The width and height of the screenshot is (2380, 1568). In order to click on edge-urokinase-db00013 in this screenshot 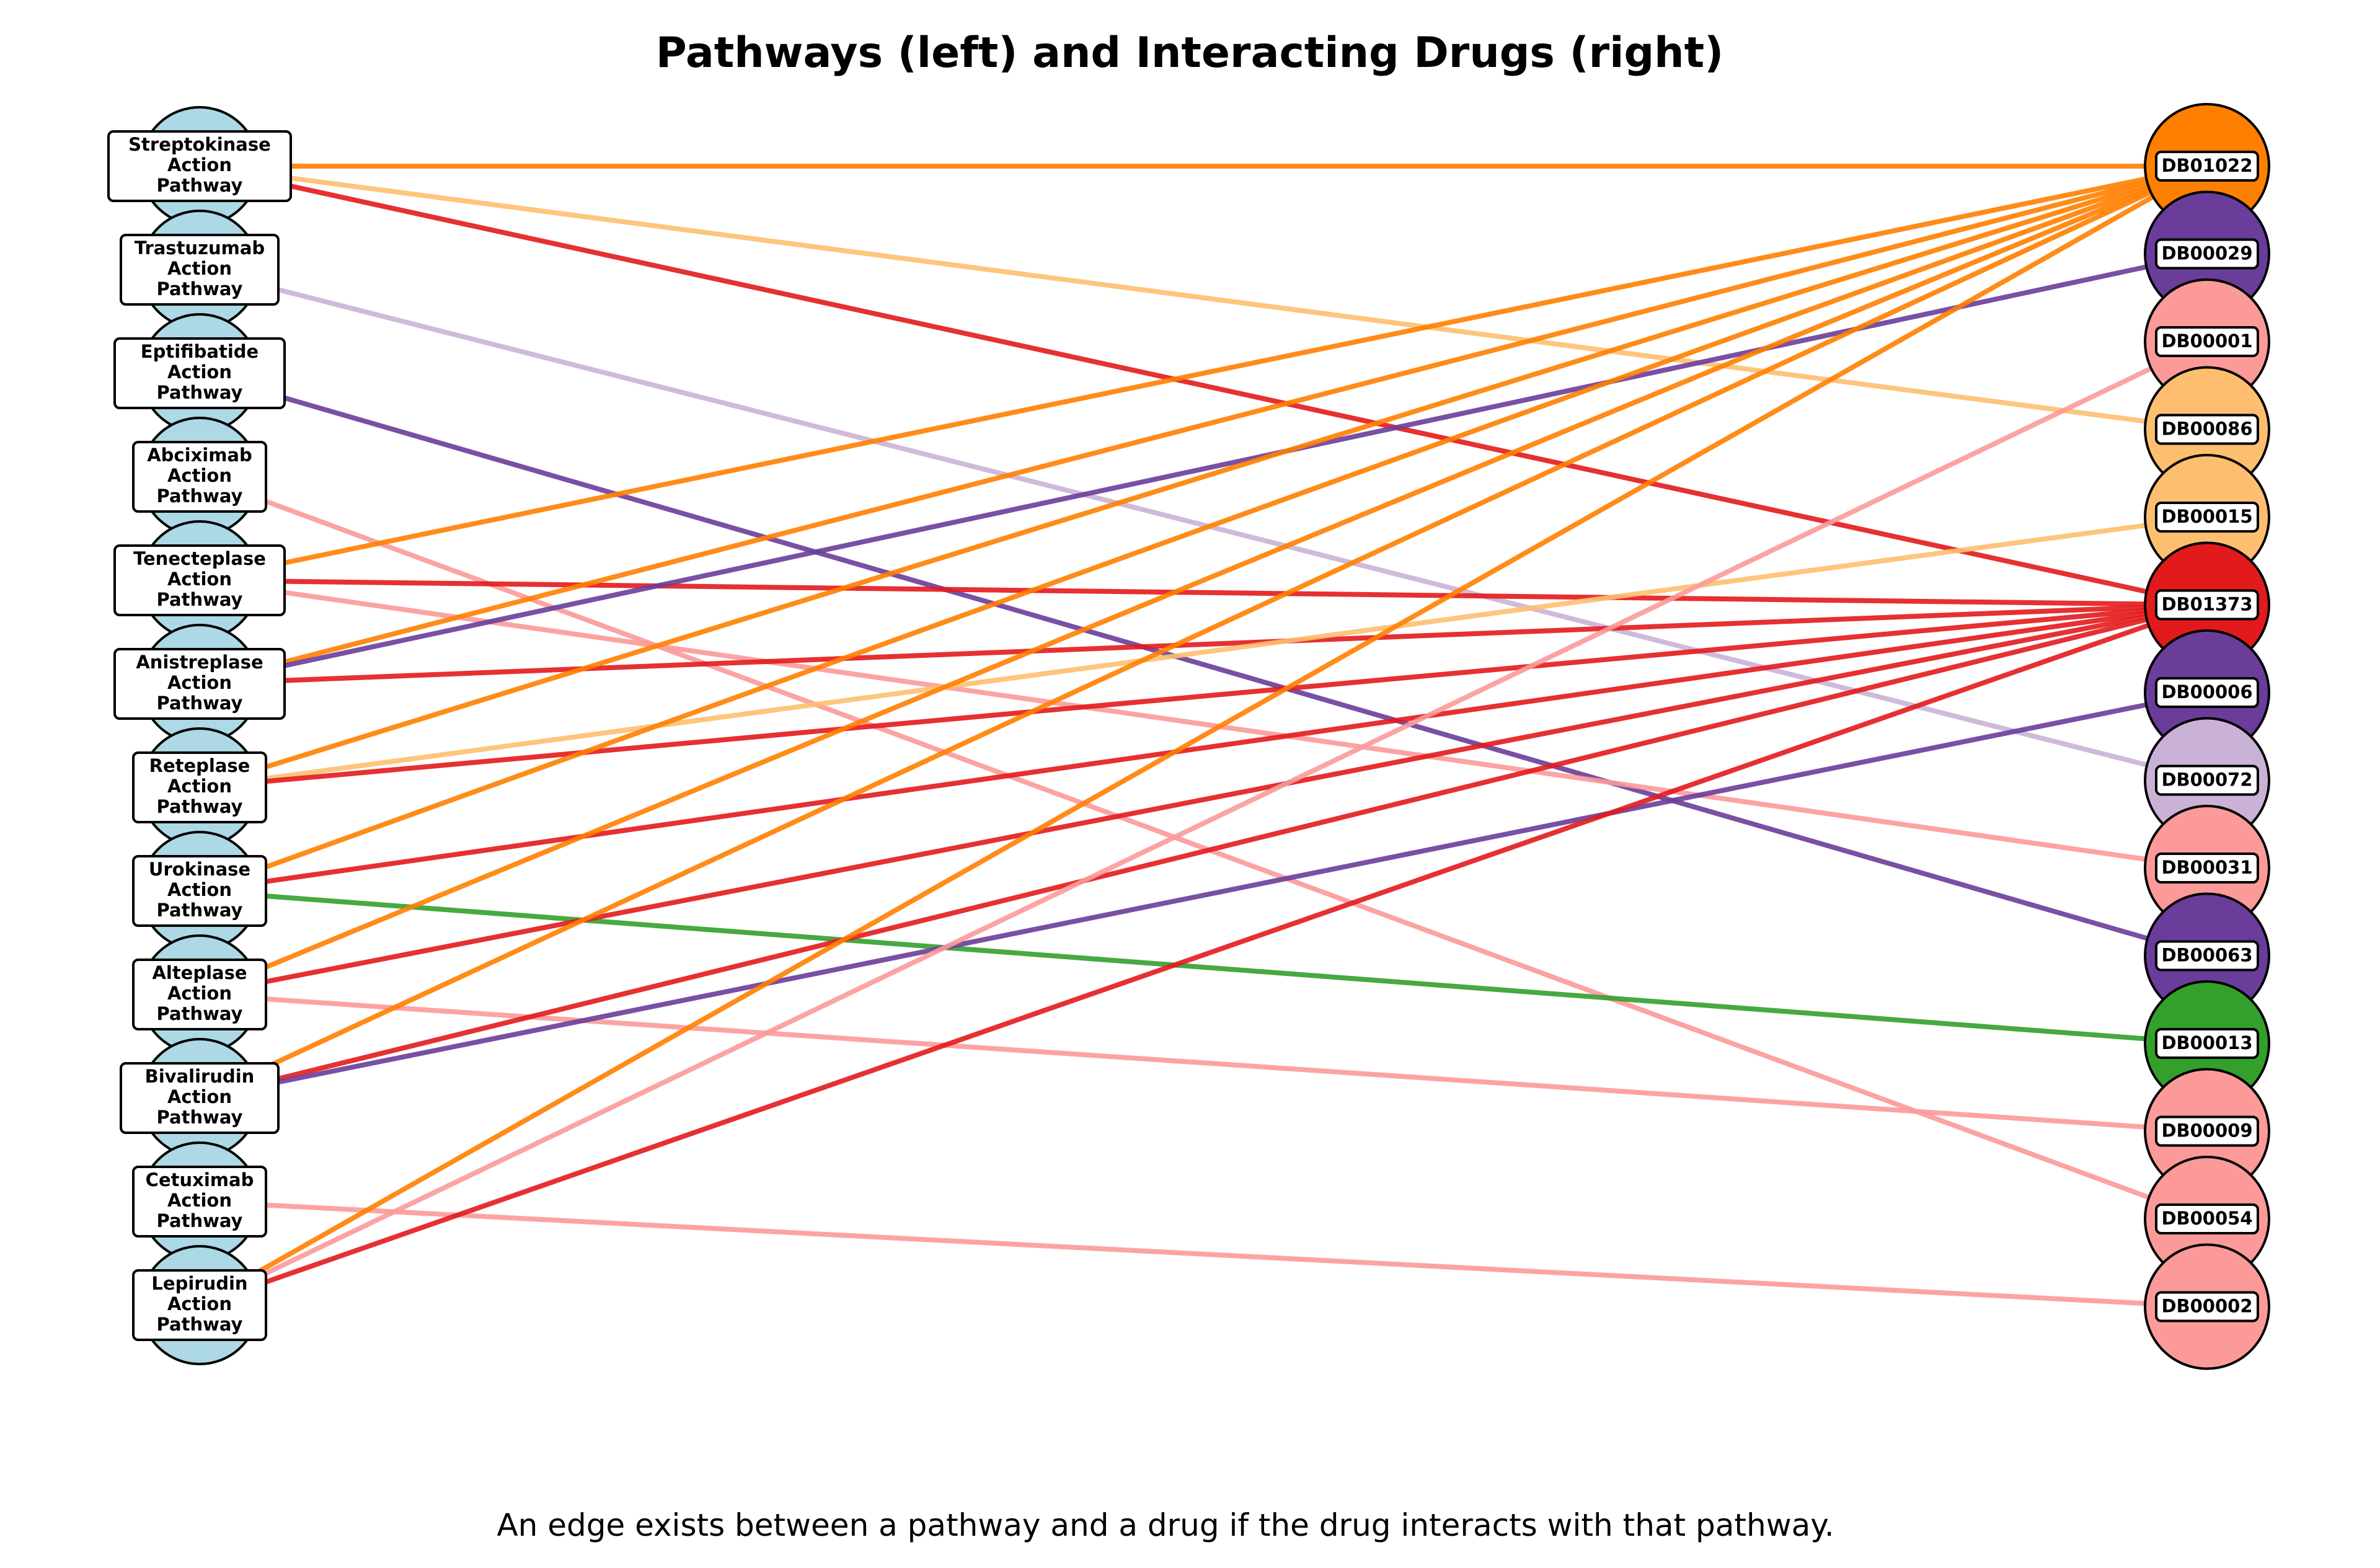, I will do `click(1203, 967)`.